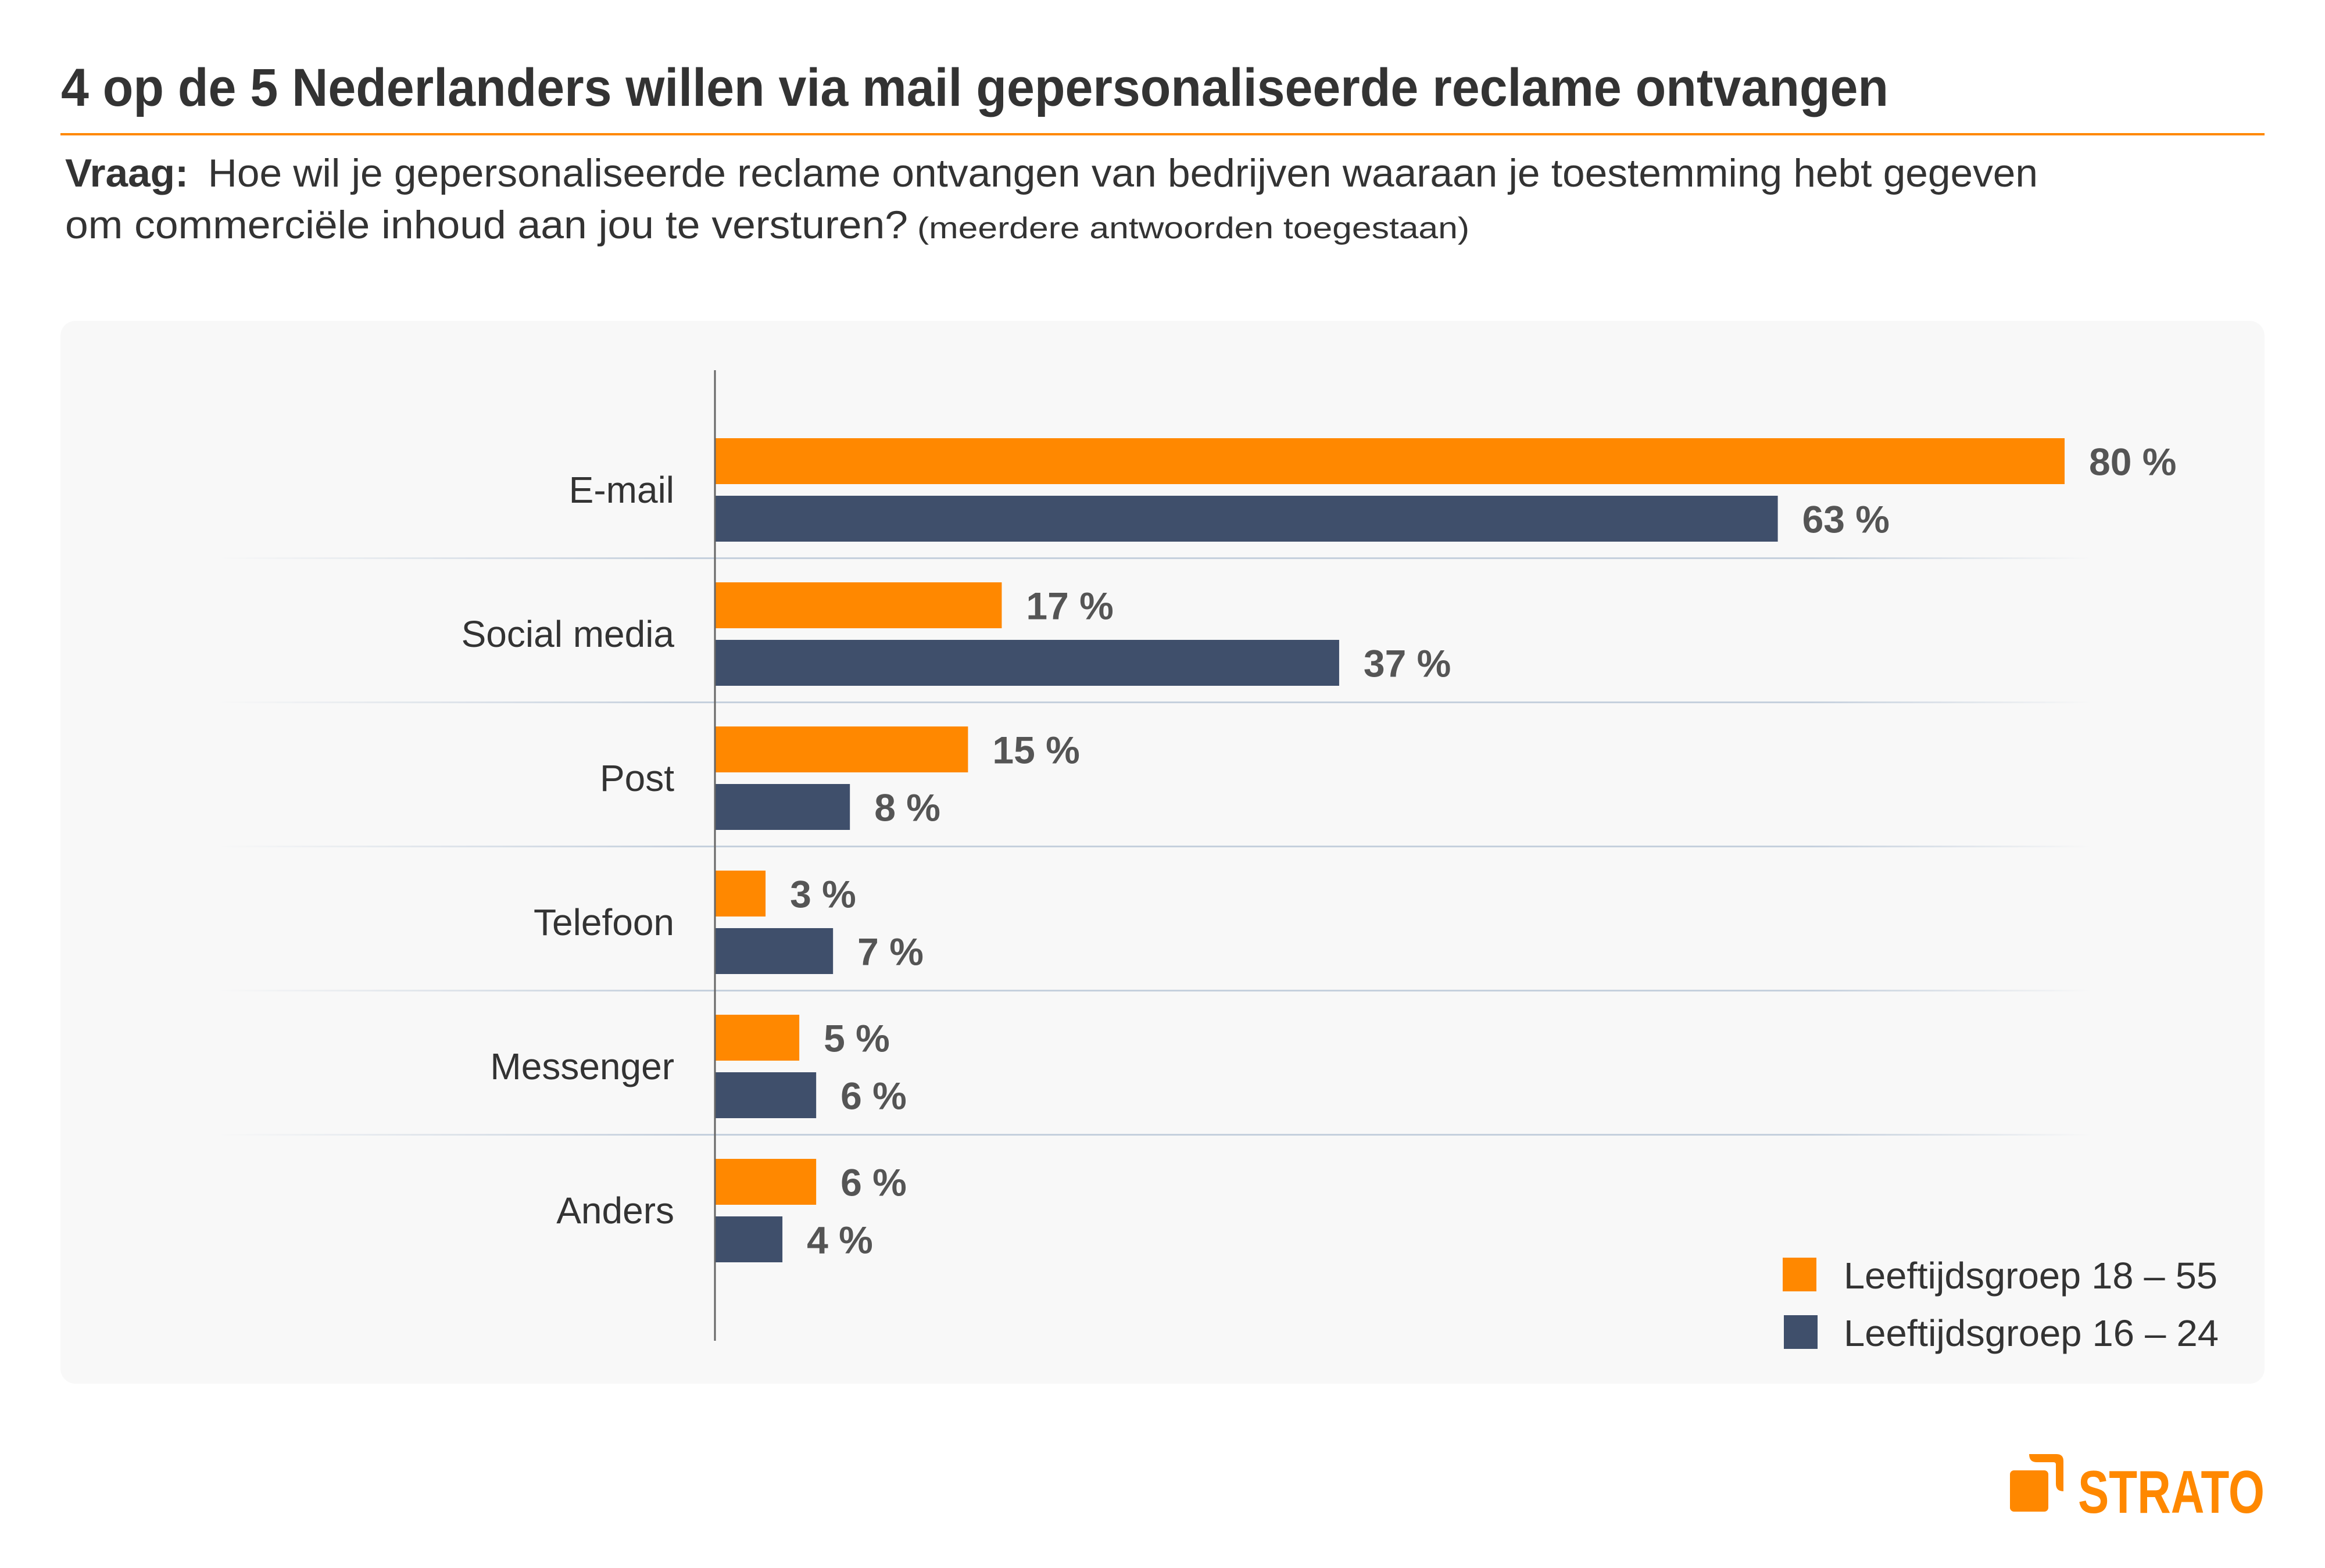 This screenshot has width=2325, height=1568. I want to click on value-label-messenger-series-1: 5 %, so click(857, 1038).